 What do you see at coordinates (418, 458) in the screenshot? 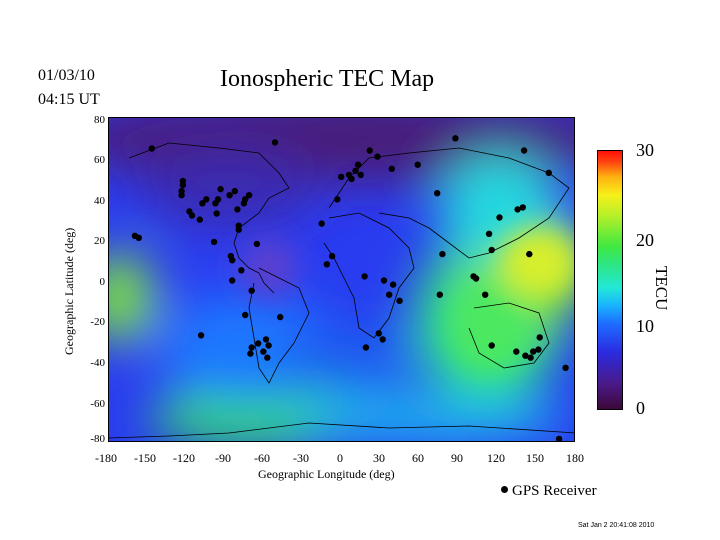
I see `x-tick: 60` at bounding box center [418, 458].